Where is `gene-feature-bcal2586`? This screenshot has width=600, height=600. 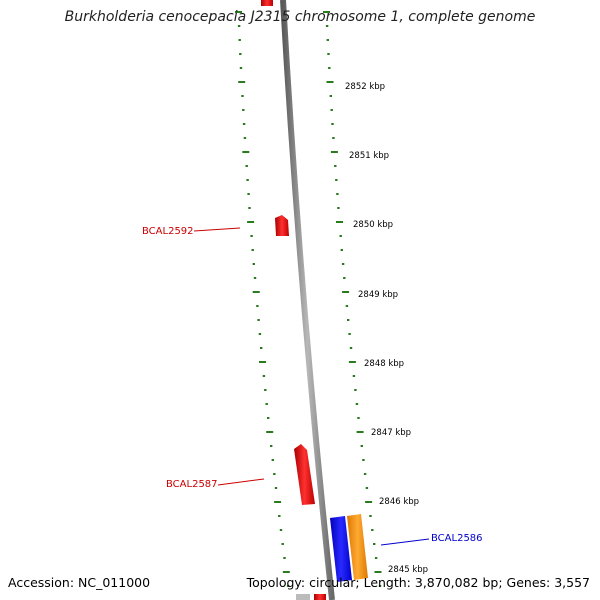
gene-feature-bcal2586 is located at coordinates (341, 549).